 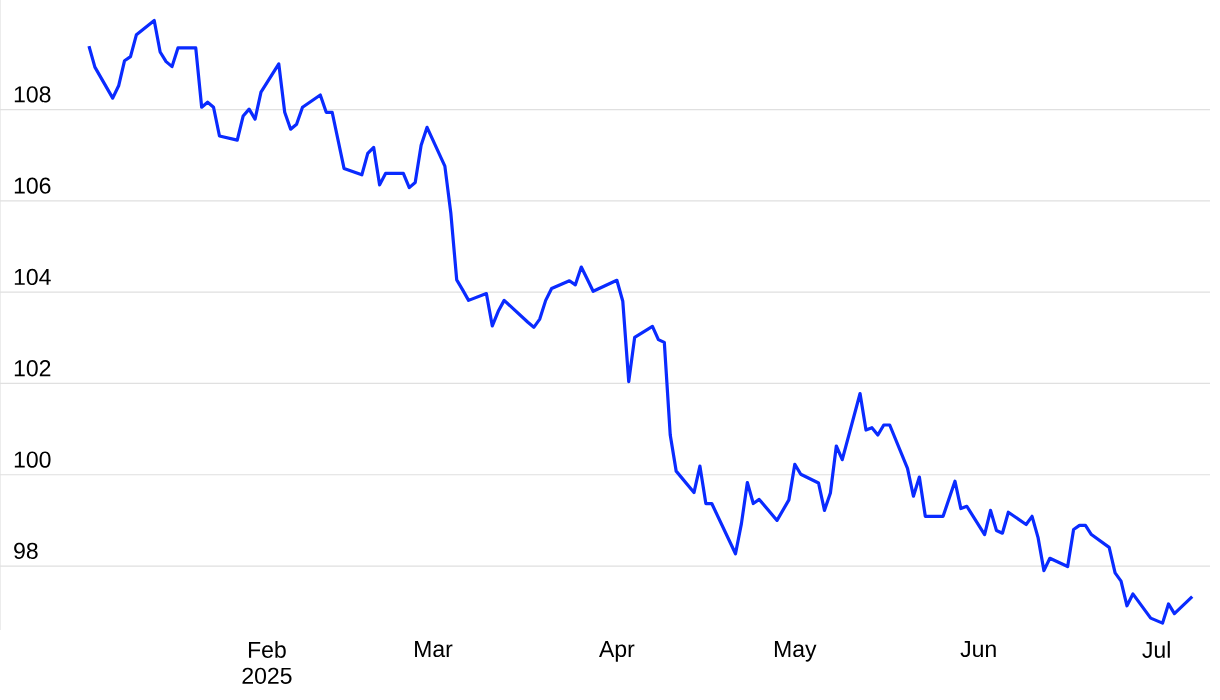 I want to click on y-tick-label: 100, so click(x=32, y=459).